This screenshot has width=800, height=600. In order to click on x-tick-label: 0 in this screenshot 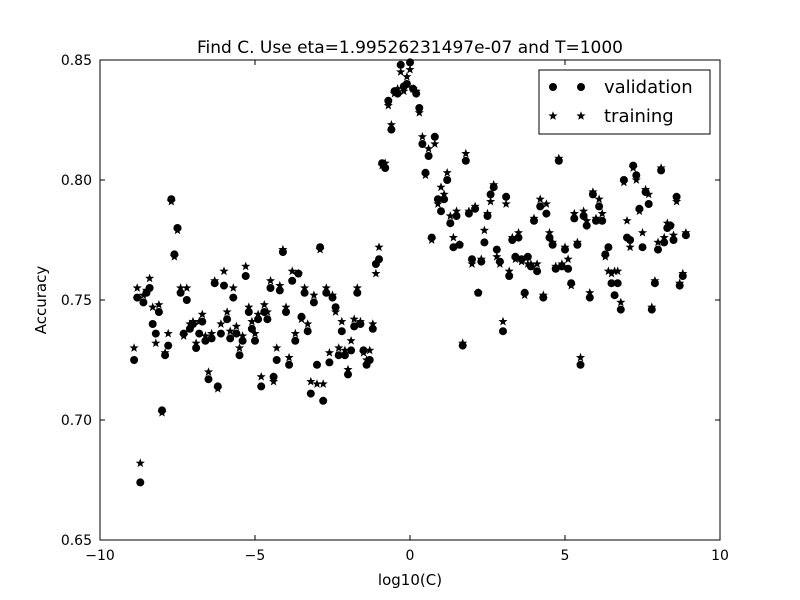, I will do `click(410, 556)`.